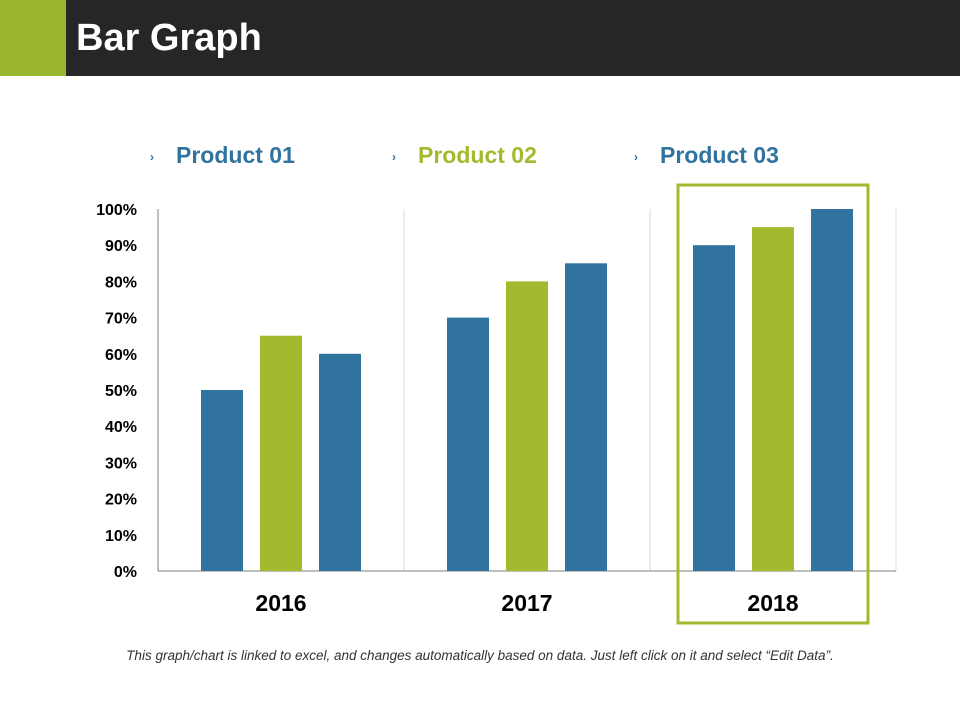 The image size is (960, 720). What do you see at coordinates (121, 500) in the screenshot?
I see `y-tick-label: 20%` at bounding box center [121, 500].